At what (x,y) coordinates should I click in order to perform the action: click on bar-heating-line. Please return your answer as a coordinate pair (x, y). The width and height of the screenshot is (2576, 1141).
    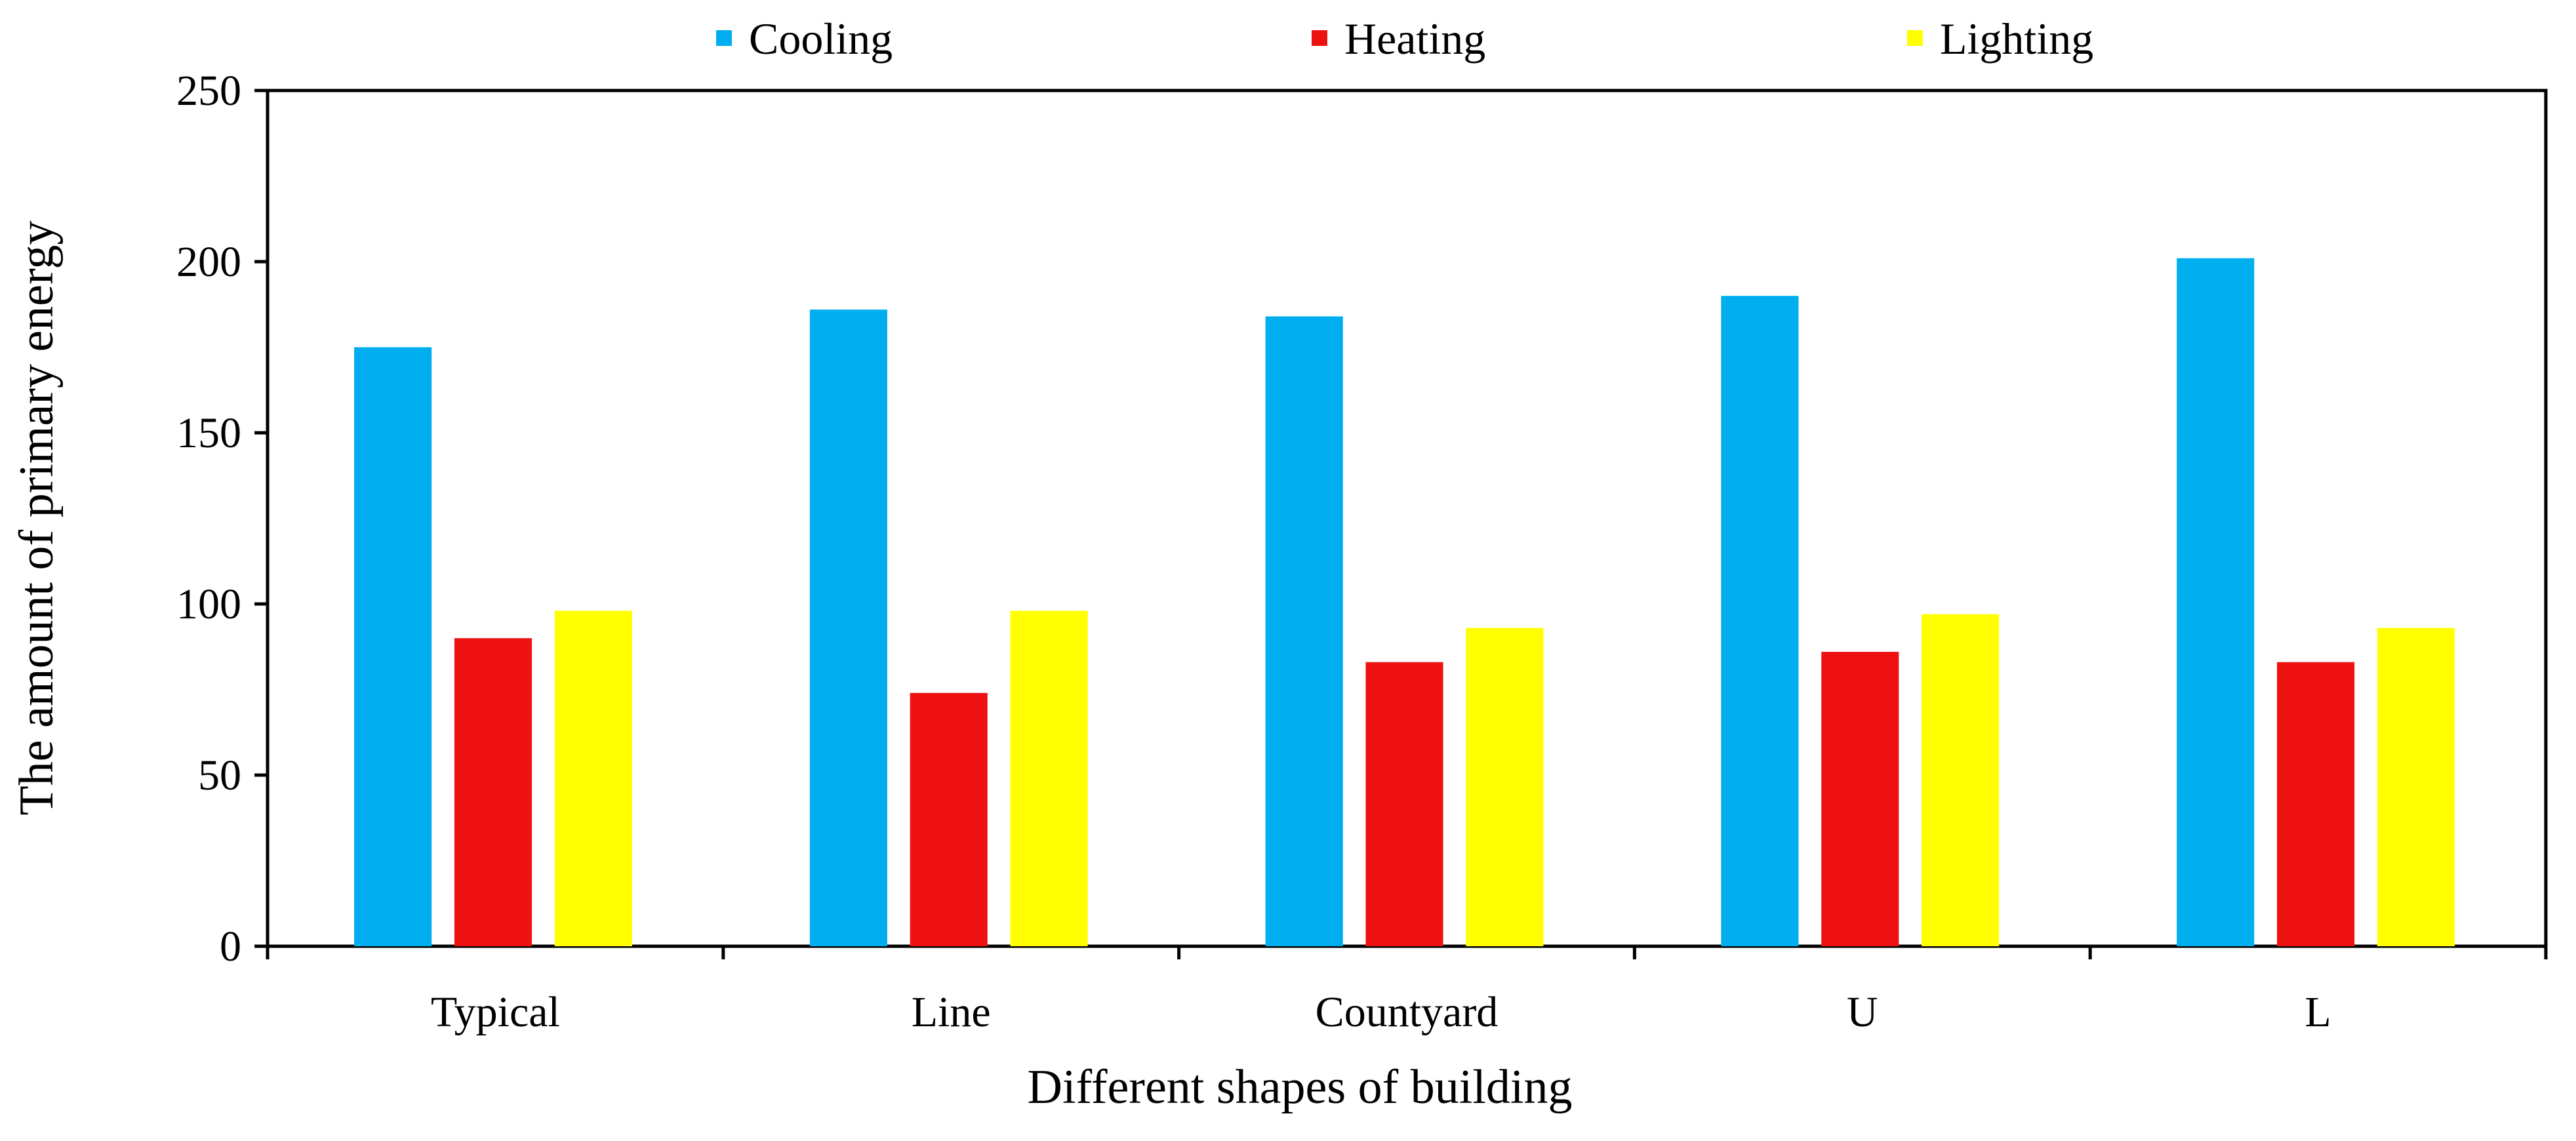
    Looking at the image, I should click on (949, 819).